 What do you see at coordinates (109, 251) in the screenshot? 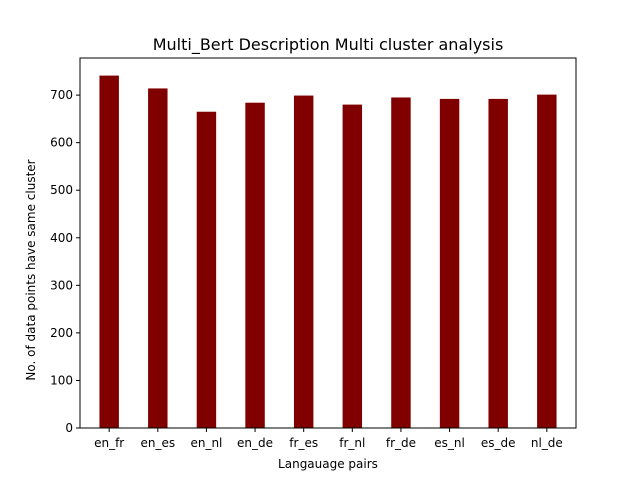
I see `bar-en-fr` at bounding box center [109, 251].